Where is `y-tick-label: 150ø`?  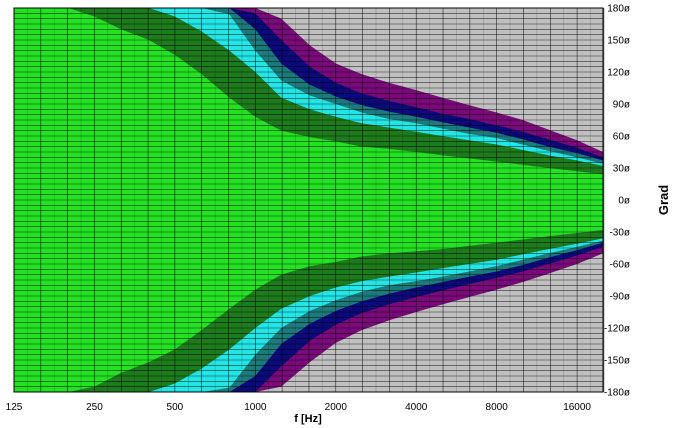 y-tick-label: 150ø is located at coordinates (618, 41).